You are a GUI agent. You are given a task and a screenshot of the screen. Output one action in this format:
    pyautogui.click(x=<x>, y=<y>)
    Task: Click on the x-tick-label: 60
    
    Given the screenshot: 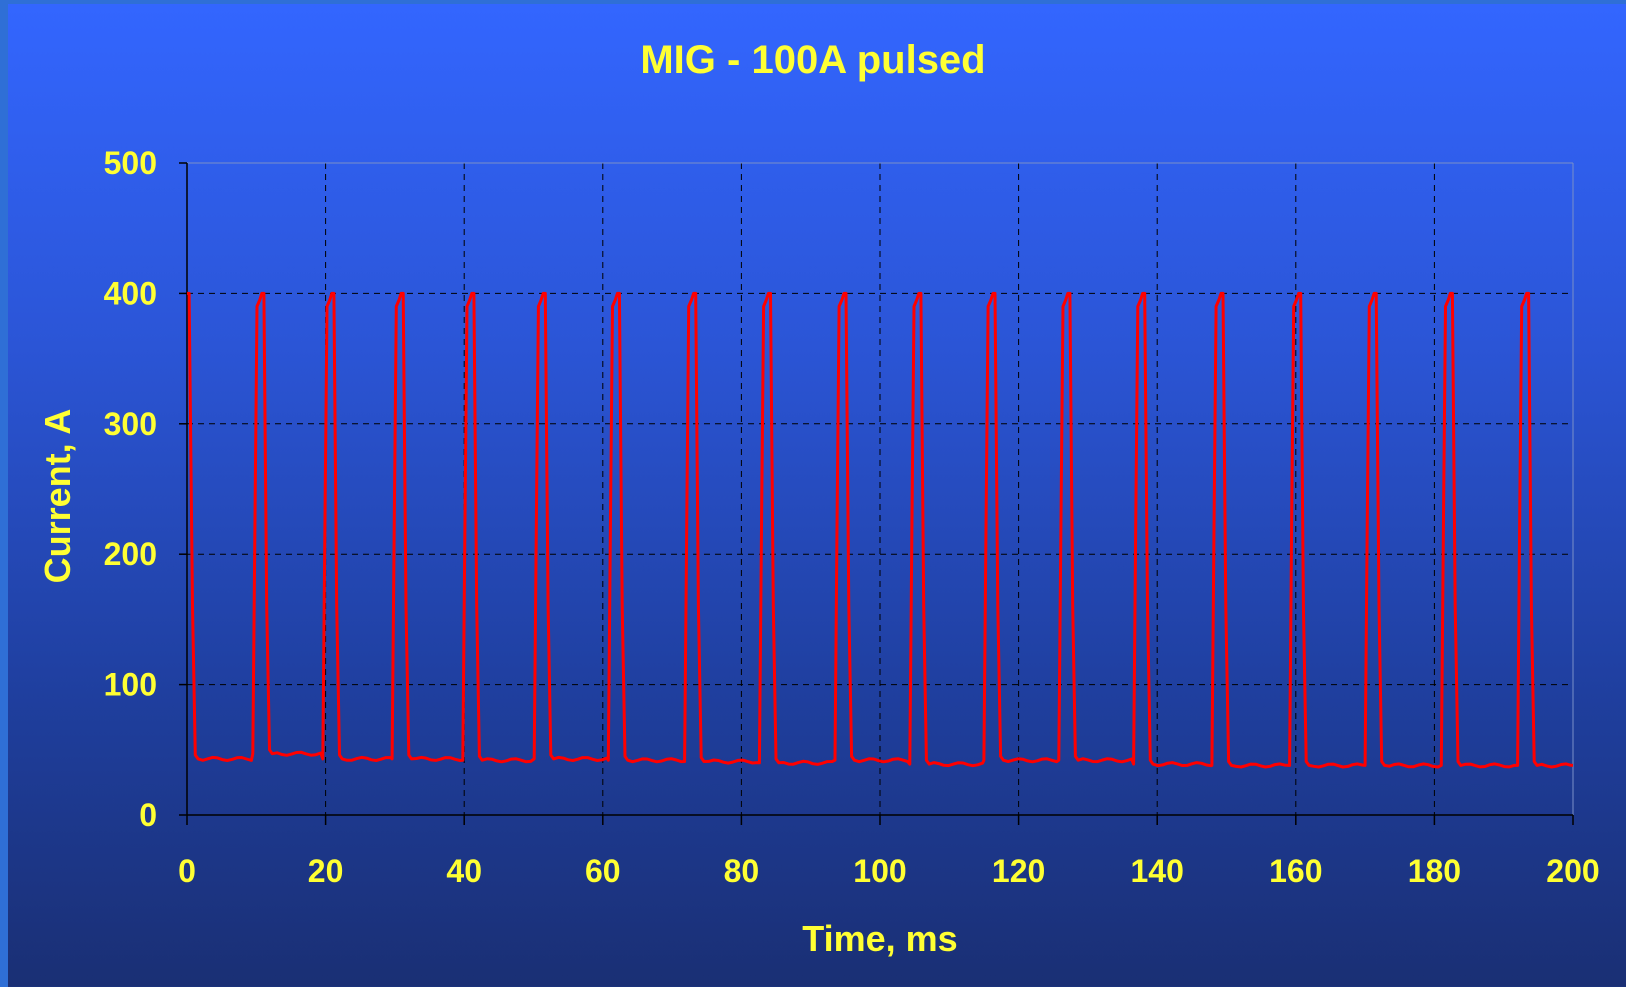 What is the action you would take?
    pyautogui.click(x=603, y=871)
    